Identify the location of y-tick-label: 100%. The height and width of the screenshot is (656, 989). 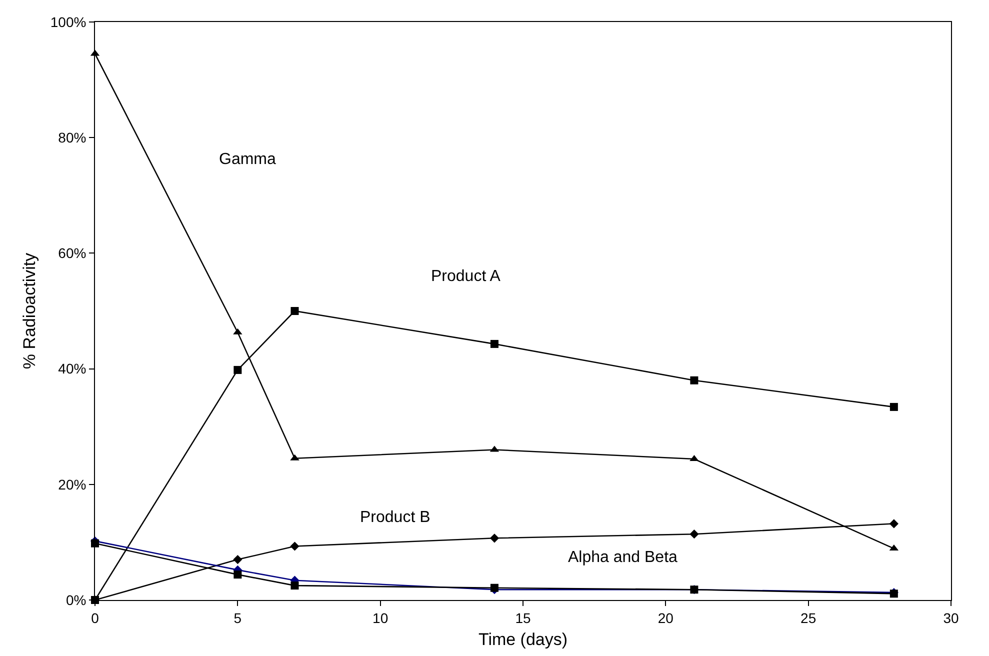
(68, 22).